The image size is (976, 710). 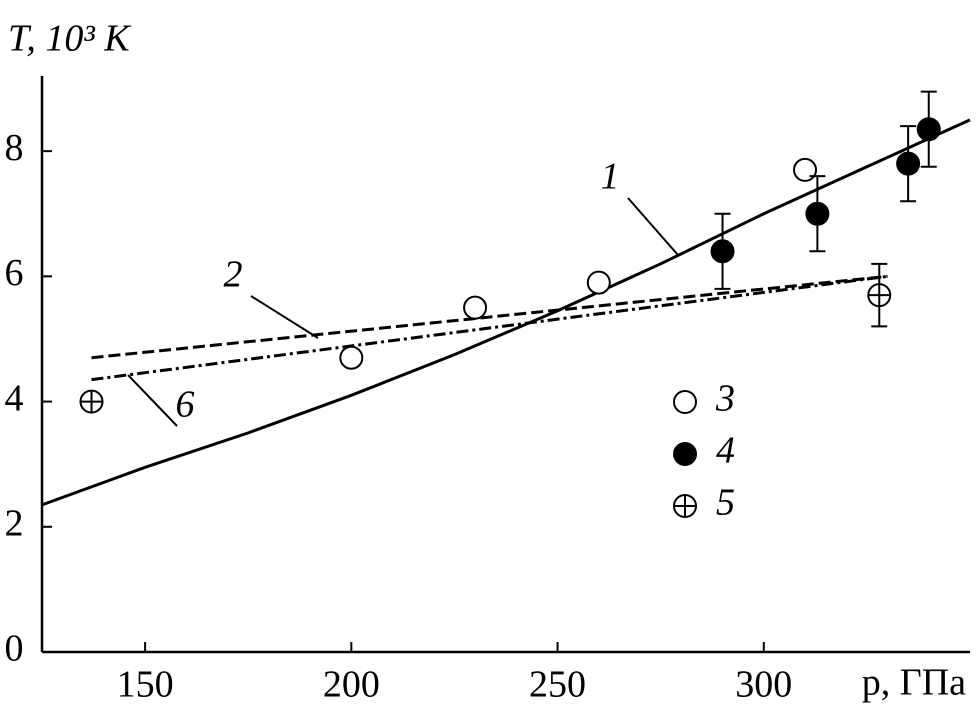 I want to click on x-tick-label: 250, so click(x=557, y=685).